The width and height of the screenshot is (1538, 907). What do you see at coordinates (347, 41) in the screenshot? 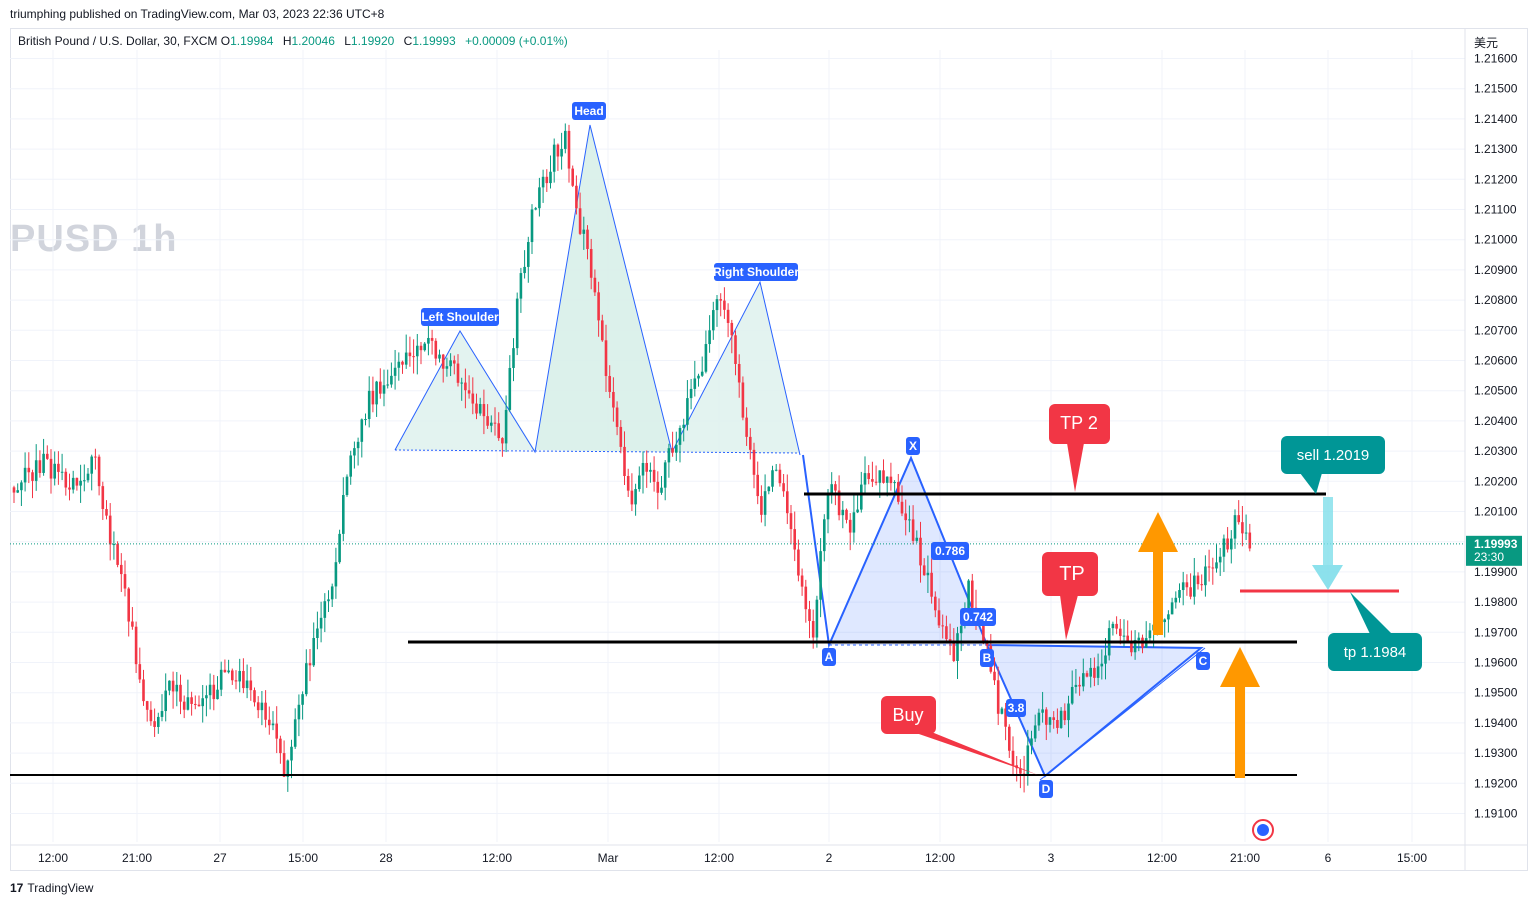
I see `ohlc-key: L` at bounding box center [347, 41].